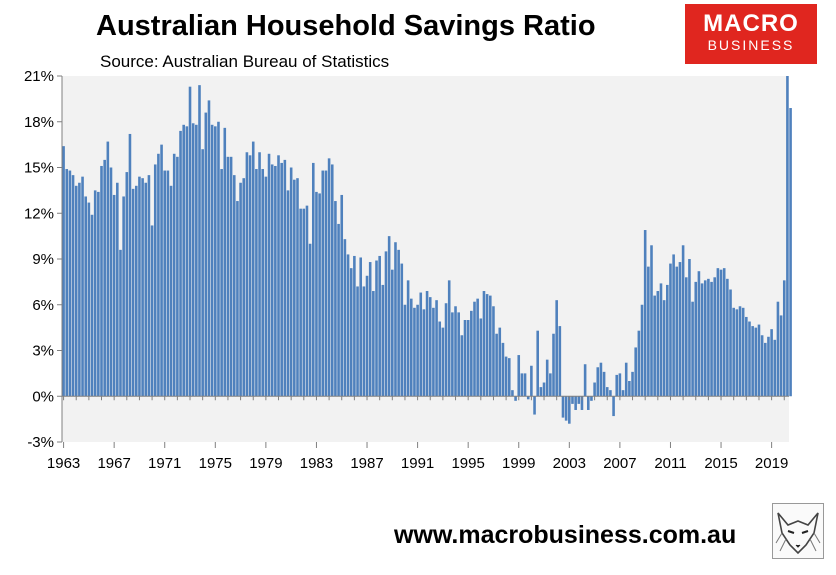 The height and width of the screenshot is (575, 836). I want to click on x-tick-label: 2011, so click(670, 463).